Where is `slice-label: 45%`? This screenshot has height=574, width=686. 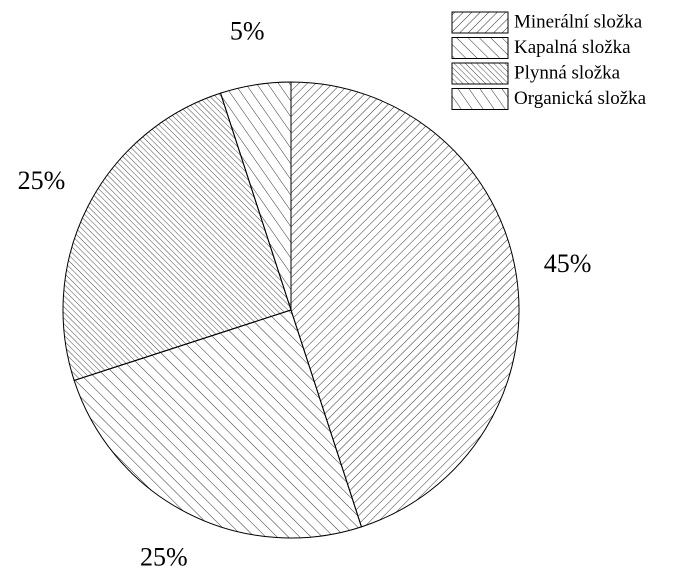 slice-label: 45% is located at coordinates (568, 263).